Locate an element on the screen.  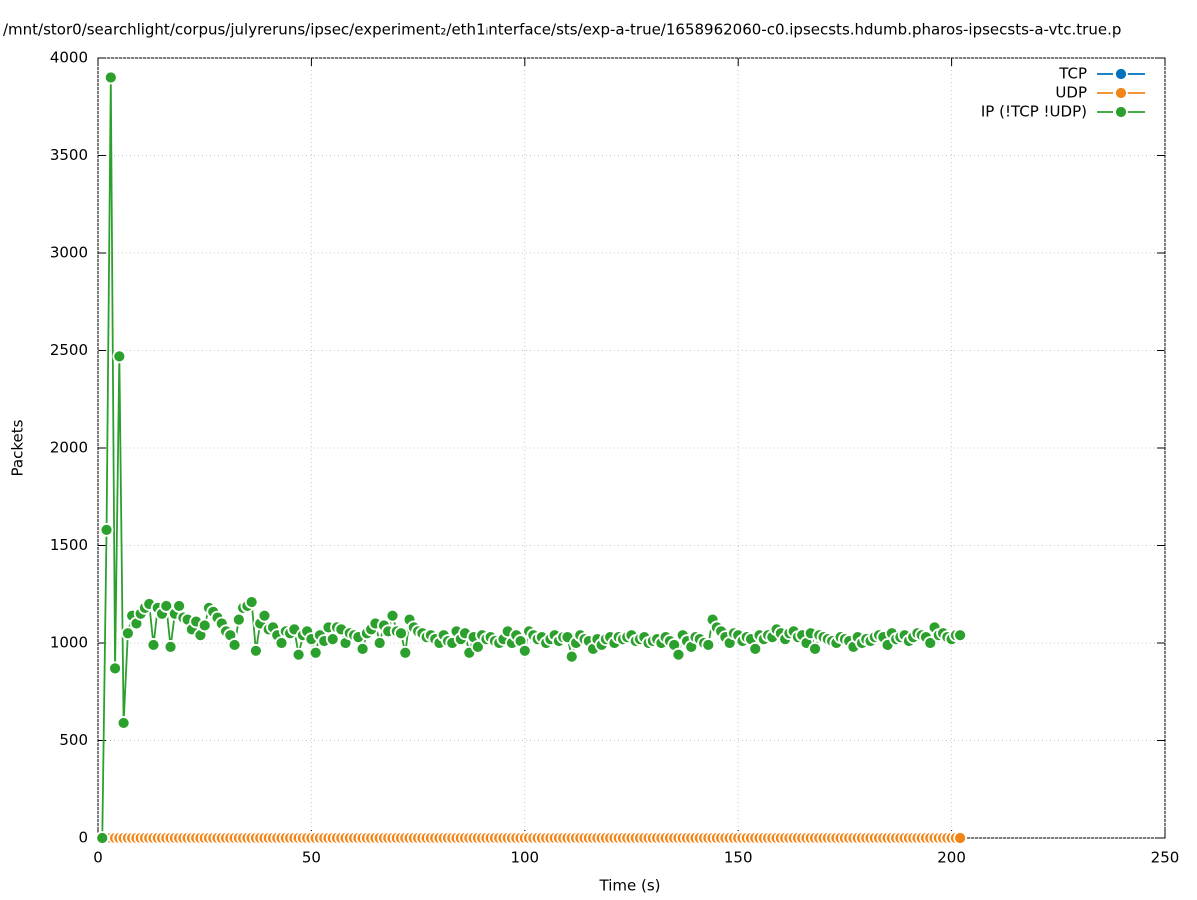
y-tick-label: 2500 is located at coordinates (69, 350).